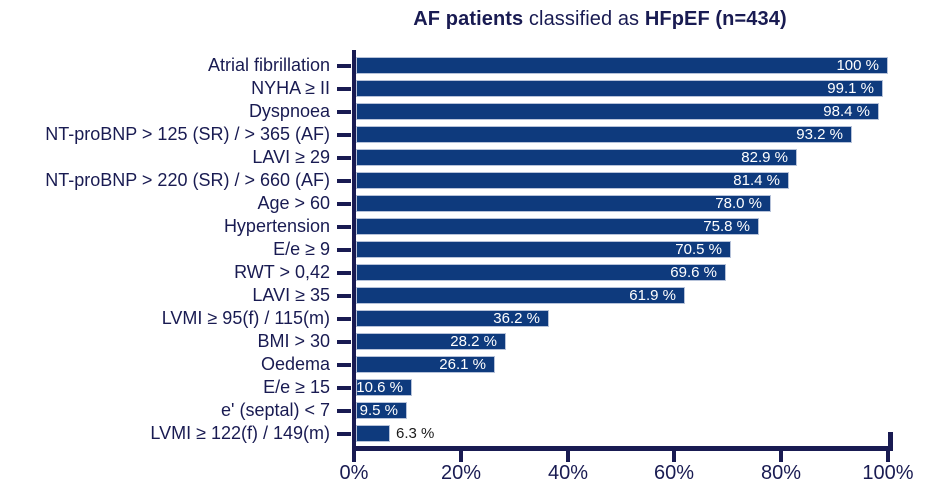 This screenshot has width=944, height=491. Describe the element at coordinates (520, 295) in the screenshot. I see `bar: 61.9 %` at that location.